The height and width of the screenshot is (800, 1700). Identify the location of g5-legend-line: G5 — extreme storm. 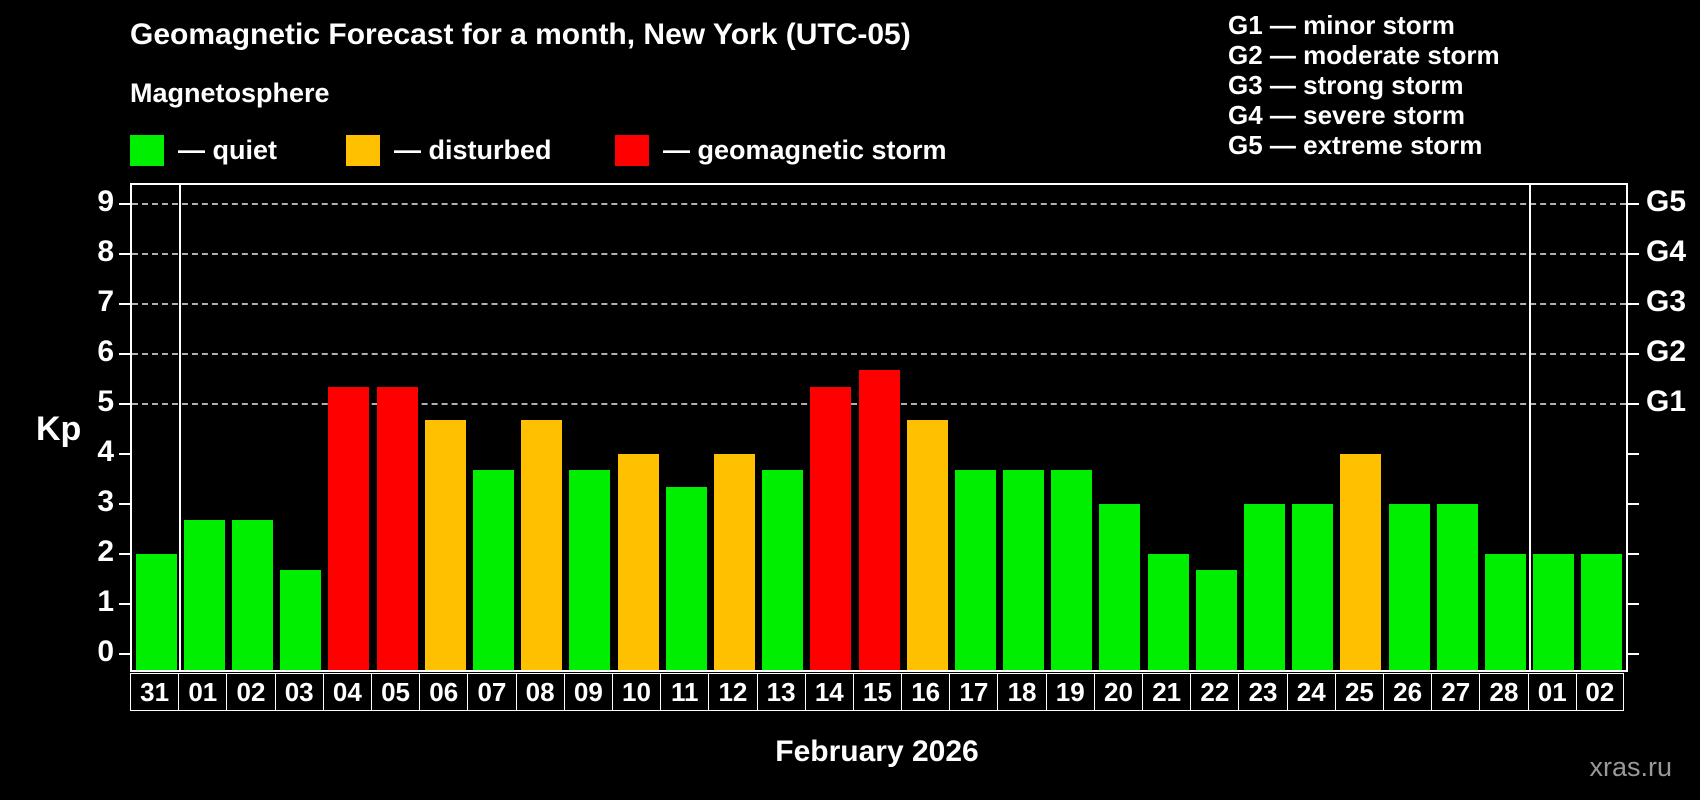
(1355, 145).